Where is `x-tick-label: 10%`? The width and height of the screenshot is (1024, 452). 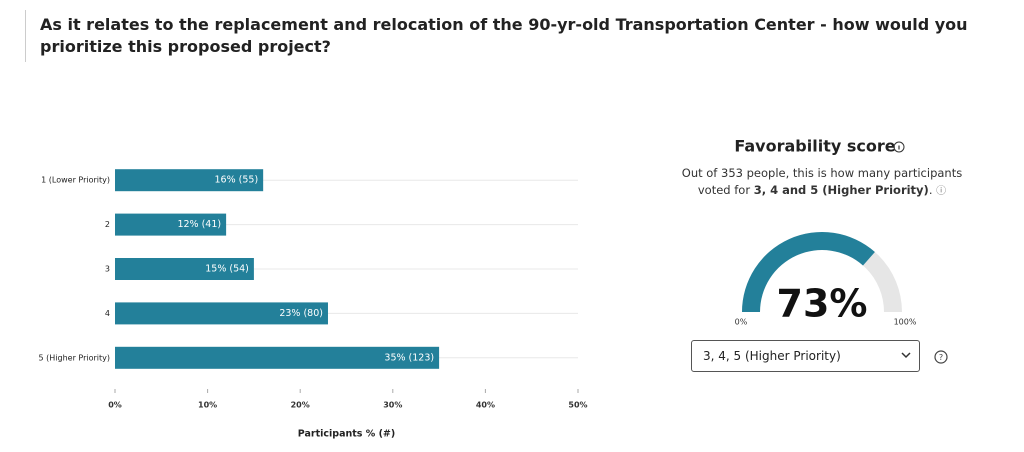
x-tick-label: 10% is located at coordinates (207, 405).